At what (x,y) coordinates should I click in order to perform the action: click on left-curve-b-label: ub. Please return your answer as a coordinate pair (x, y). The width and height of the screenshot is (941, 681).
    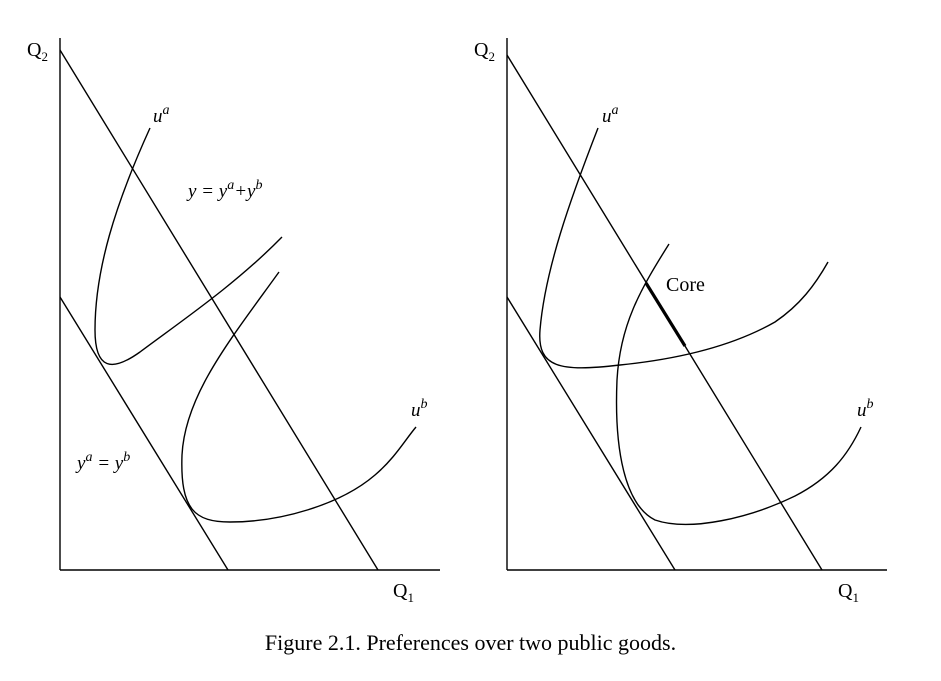
    Looking at the image, I should click on (419, 409).